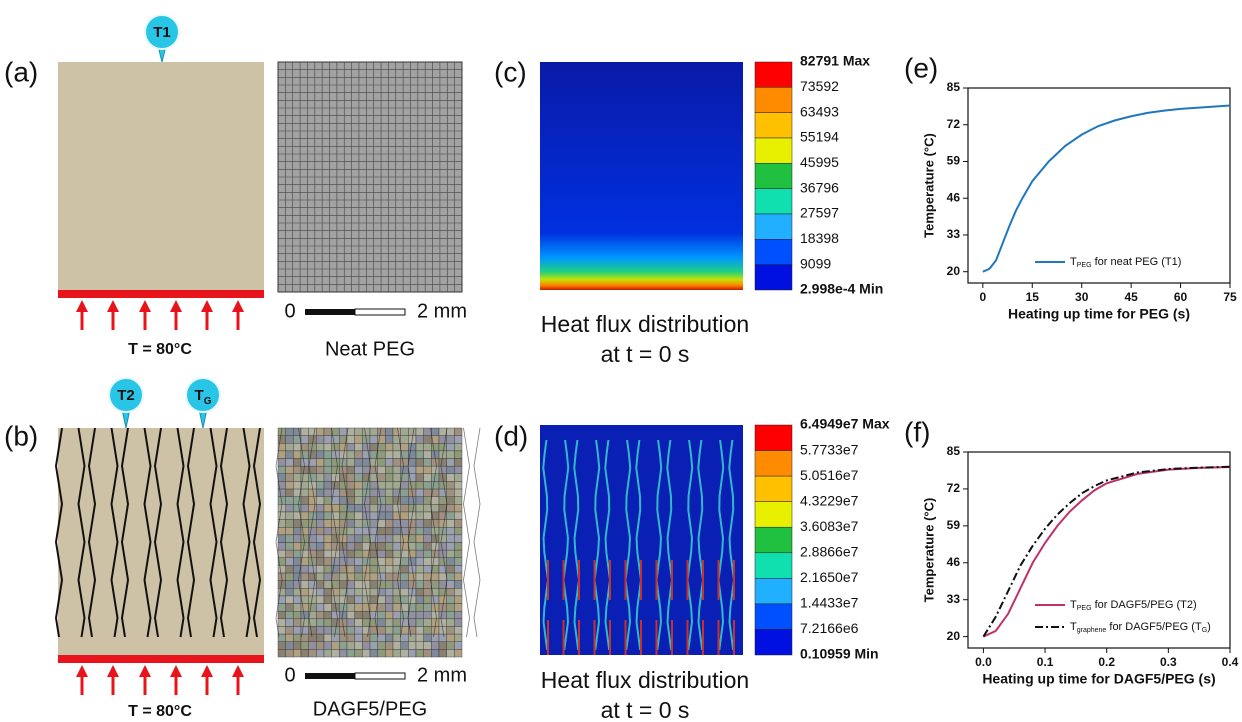 The width and height of the screenshot is (1242, 722). What do you see at coordinates (982, 297) in the screenshot?
I see `x-tick-label: 0` at bounding box center [982, 297].